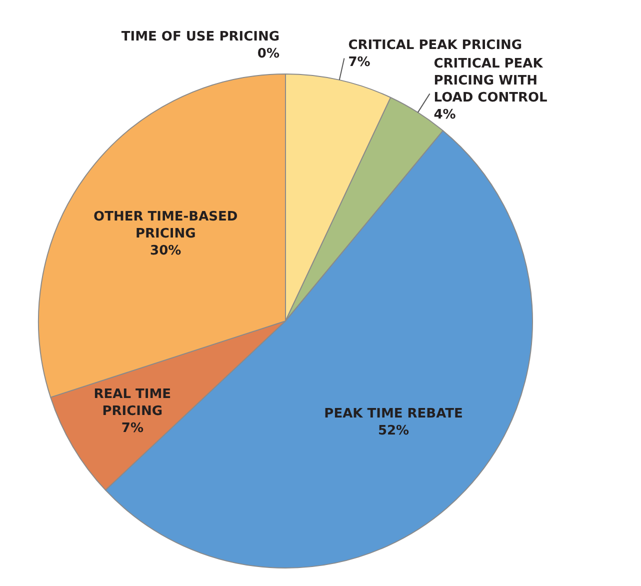 The height and width of the screenshot is (586, 641). What do you see at coordinates (393, 414) in the screenshot?
I see `slice-label: PEAK TIME REBATE` at bounding box center [393, 414].